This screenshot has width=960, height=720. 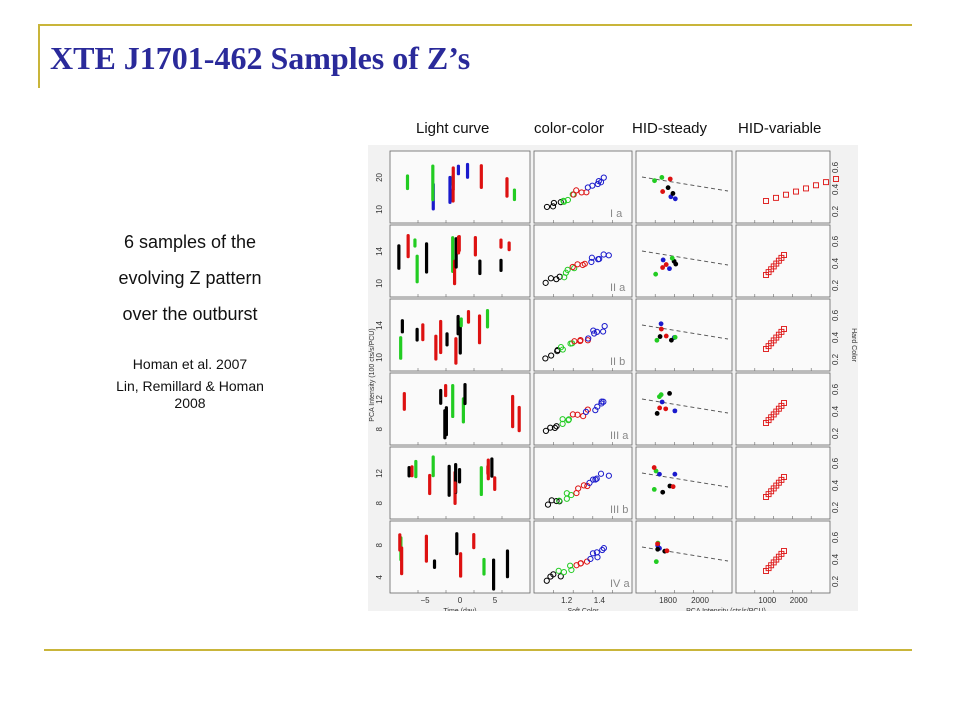 What do you see at coordinates (619, 510) in the screenshot?
I see `panel-label: III b` at bounding box center [619, 510].